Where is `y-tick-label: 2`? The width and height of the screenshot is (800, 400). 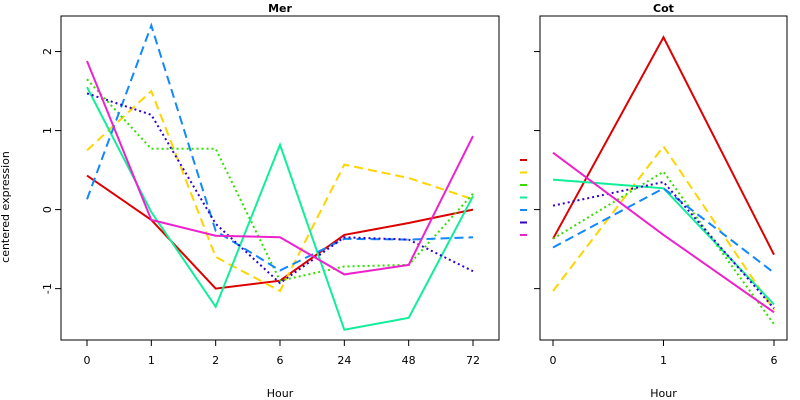
y-tick-label: 2 is located at coordinates (47, 51).